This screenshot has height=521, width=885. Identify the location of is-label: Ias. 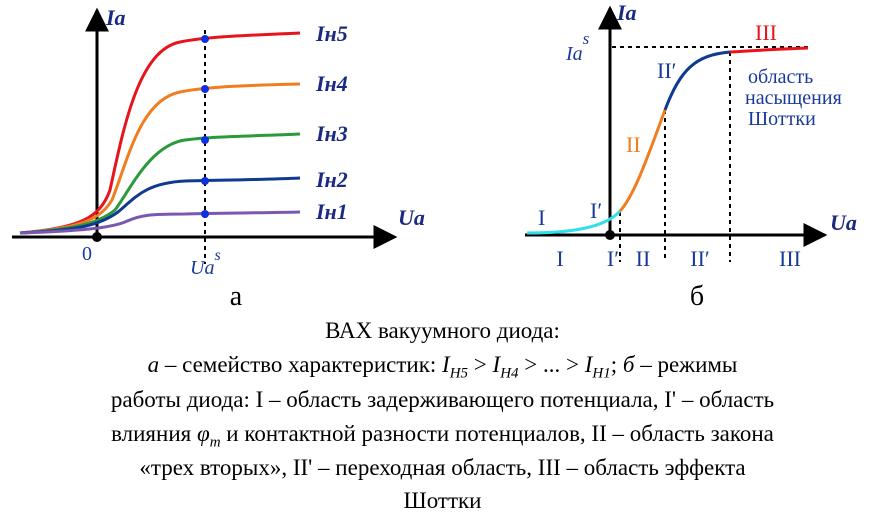
(577, 47).